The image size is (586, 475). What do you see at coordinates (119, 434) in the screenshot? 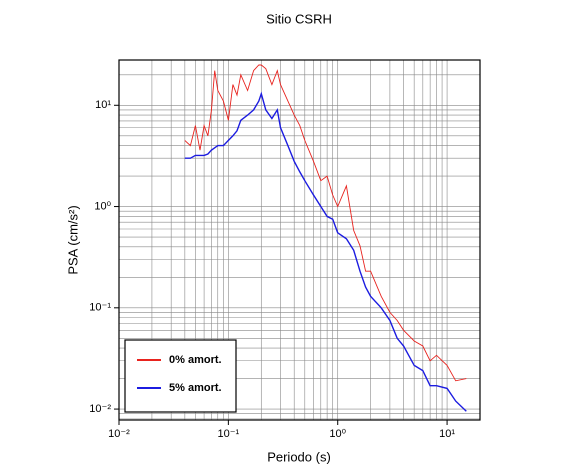
I see `x-tick-label: 10⁻²` at bounding box center [119, 434].